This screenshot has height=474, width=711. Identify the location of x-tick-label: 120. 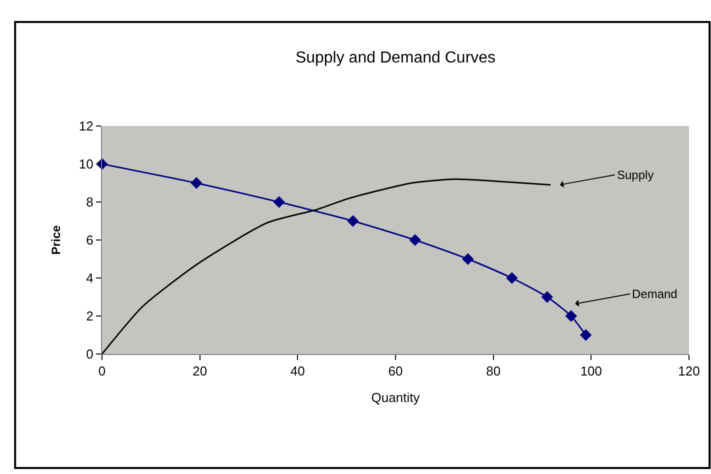
(689, 371).